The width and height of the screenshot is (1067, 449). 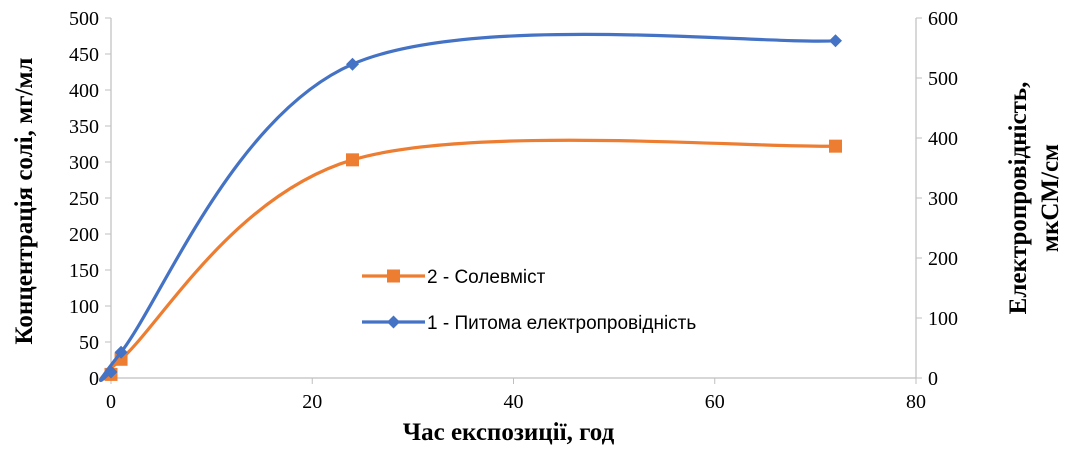 I want to click on y-right-tick-label: 100, so click(x=943, y=319).